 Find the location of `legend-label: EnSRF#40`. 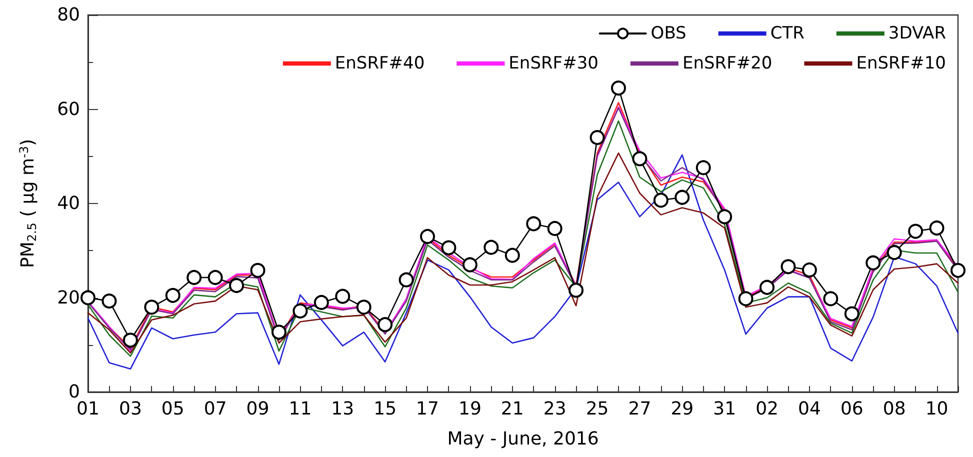

legend-label: EnSRF#40 is located at coordinates (379, 64).